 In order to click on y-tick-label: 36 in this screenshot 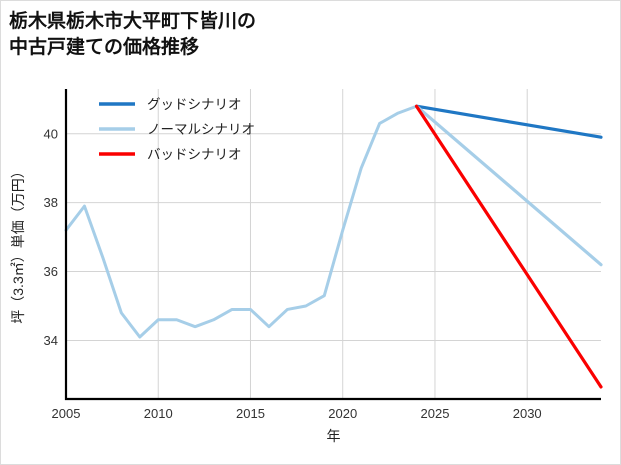, I will do `click(51, 271)`.